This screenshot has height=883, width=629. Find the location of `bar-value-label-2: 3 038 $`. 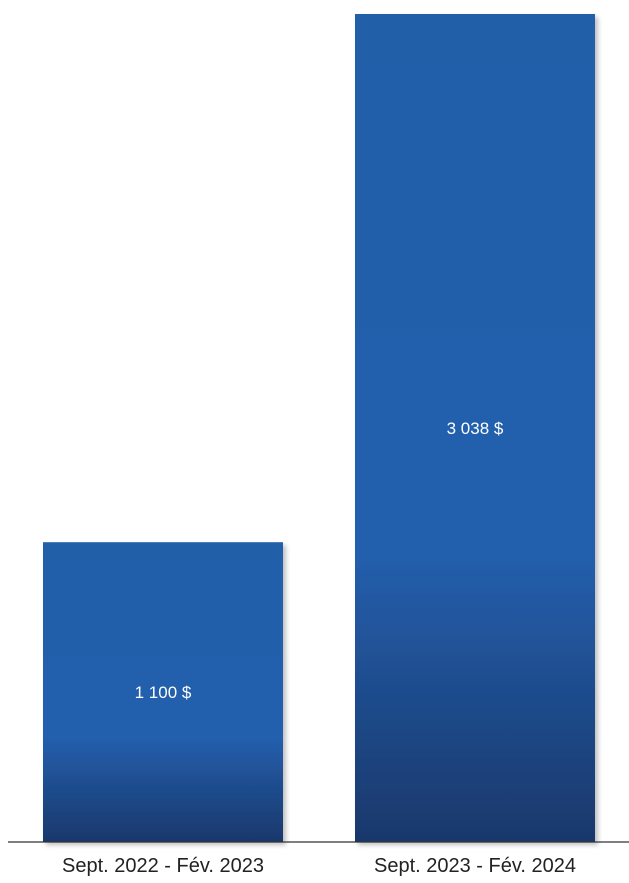

bar-value-label-2: 3 038 $ is located at coordinates (475, 428).